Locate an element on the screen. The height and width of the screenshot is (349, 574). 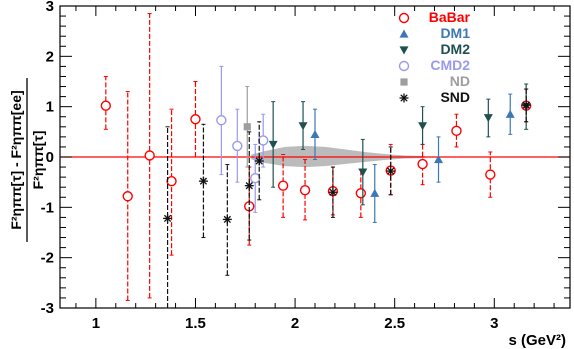
y-tick-label: -3 is located at coordinates (47, 308).